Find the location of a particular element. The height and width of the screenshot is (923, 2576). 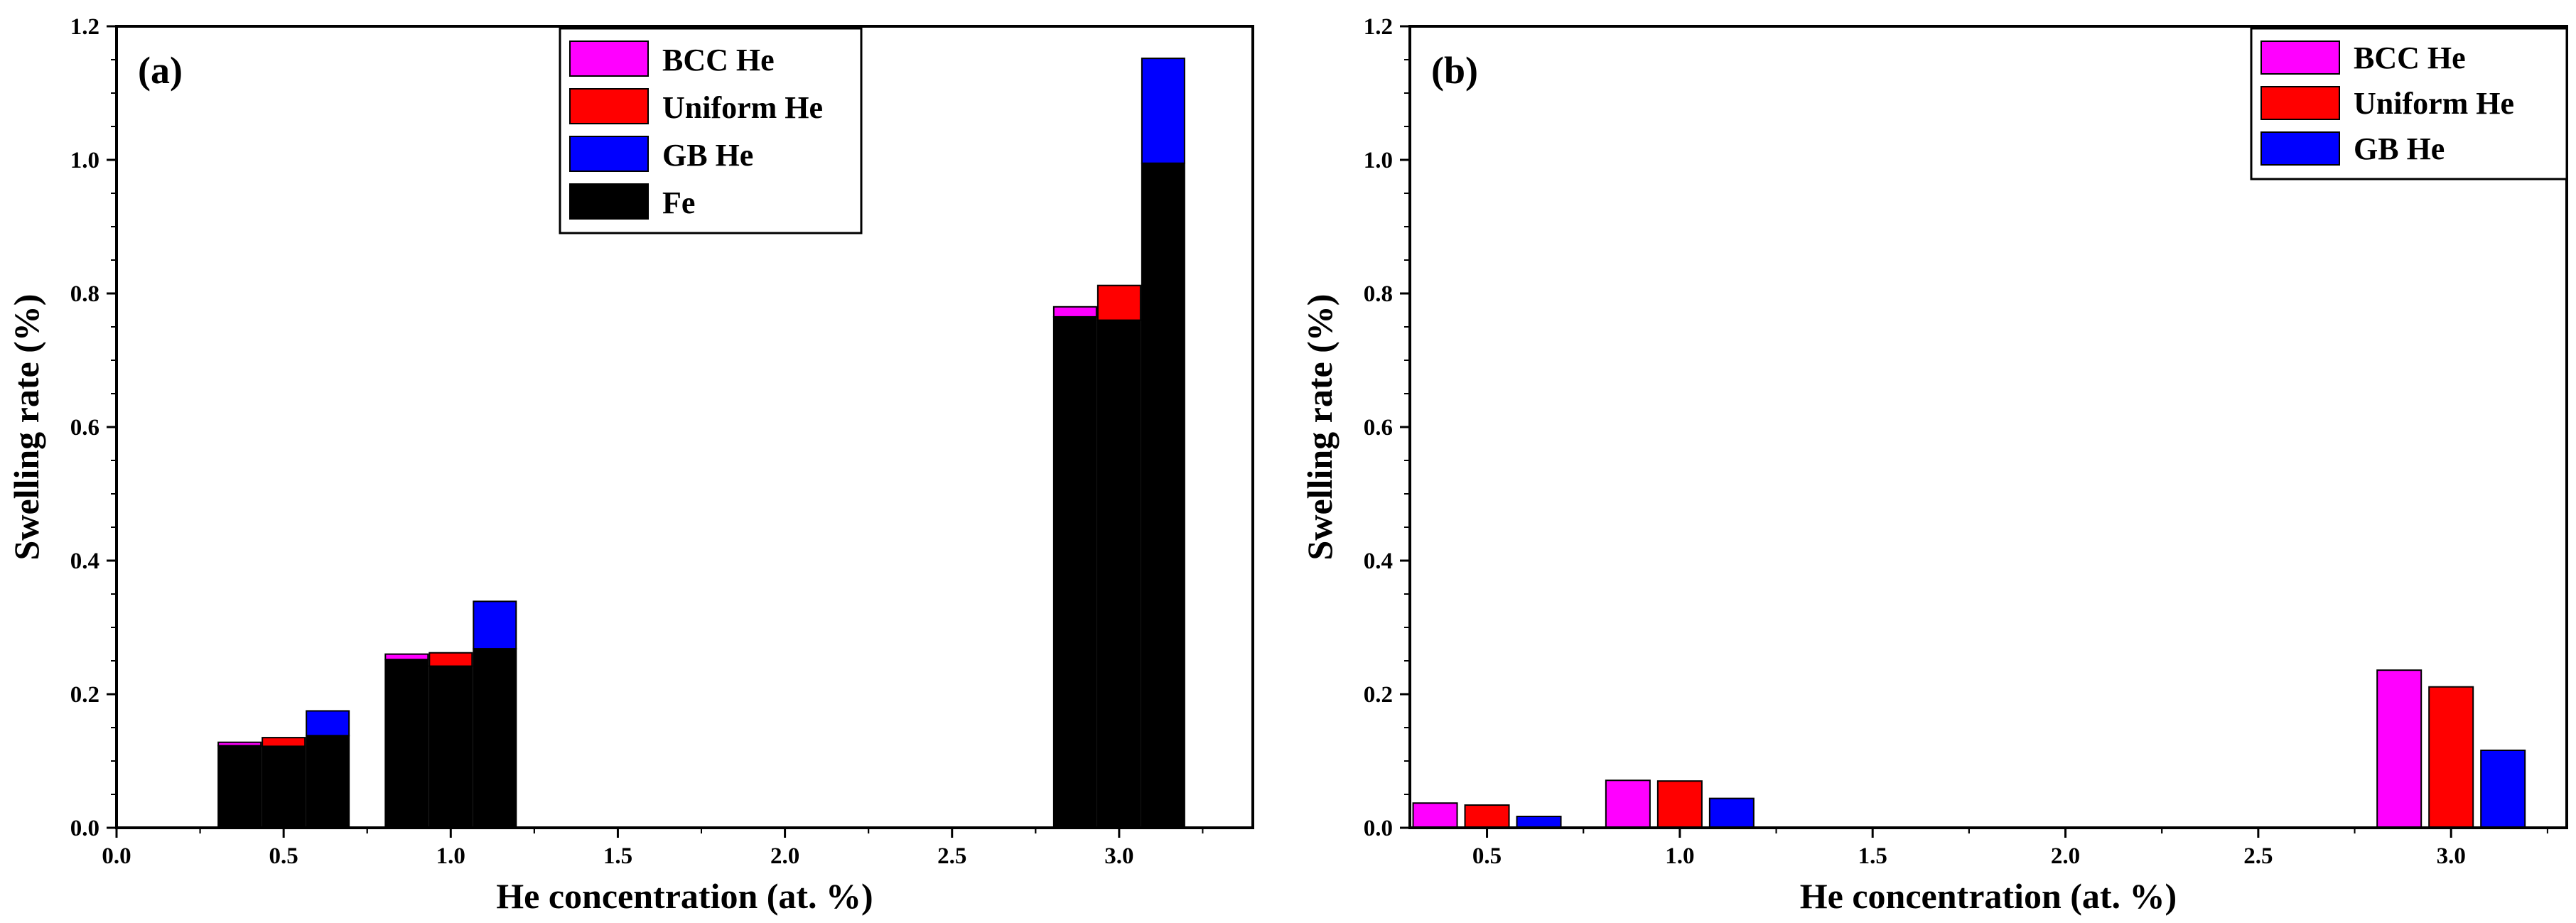

bar-he-1-uniform-he is located at coordinates (451, 659).